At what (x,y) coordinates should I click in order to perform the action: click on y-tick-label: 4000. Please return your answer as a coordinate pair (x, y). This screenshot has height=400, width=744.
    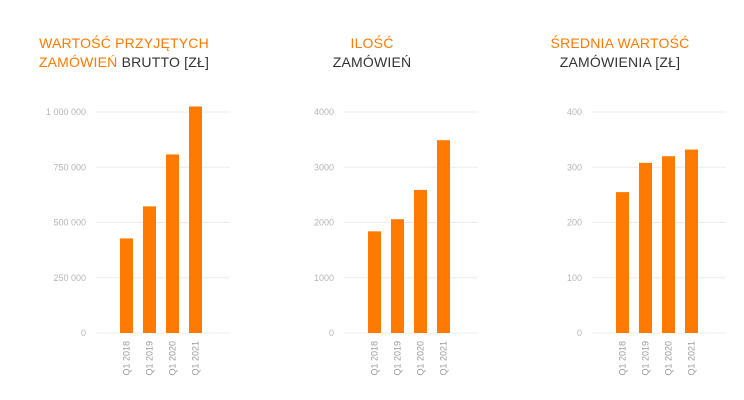
    Looking at the image, I should click on (324, 112).